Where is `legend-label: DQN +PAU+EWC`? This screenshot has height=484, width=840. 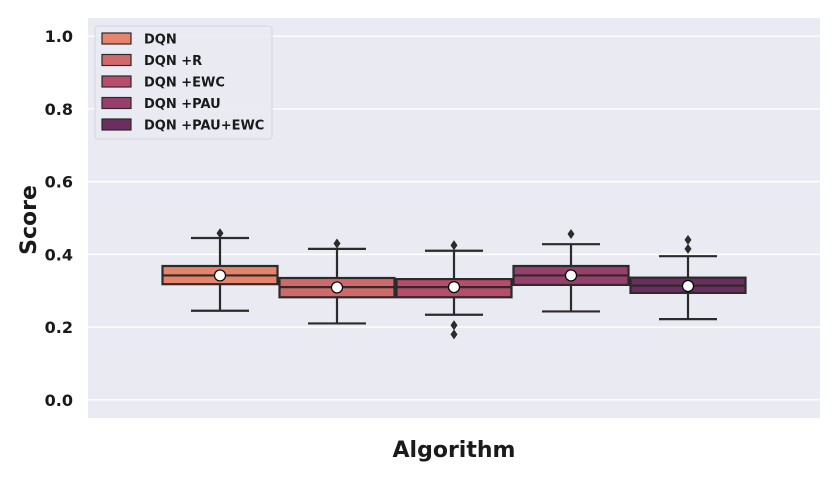 legend-label: DQN +PAU+EWC is located at coordinates (204, 126).